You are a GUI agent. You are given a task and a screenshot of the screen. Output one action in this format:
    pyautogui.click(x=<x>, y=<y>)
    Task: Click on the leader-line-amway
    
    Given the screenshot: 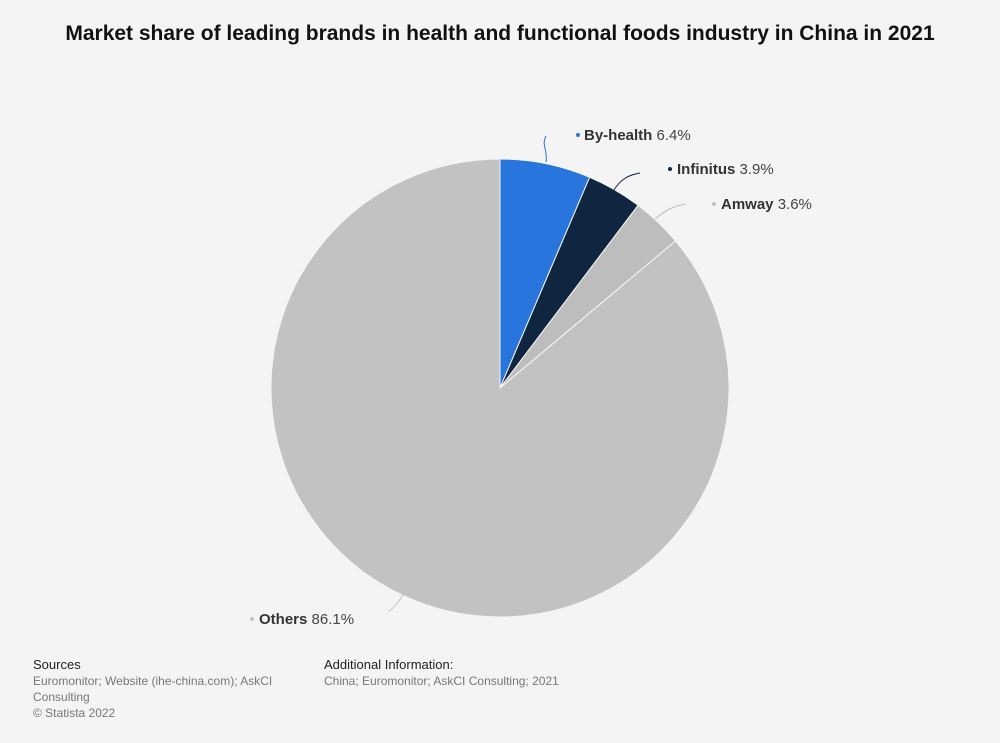 What is the action you would take?
    pyautogui.click(x=670, y=211)
    